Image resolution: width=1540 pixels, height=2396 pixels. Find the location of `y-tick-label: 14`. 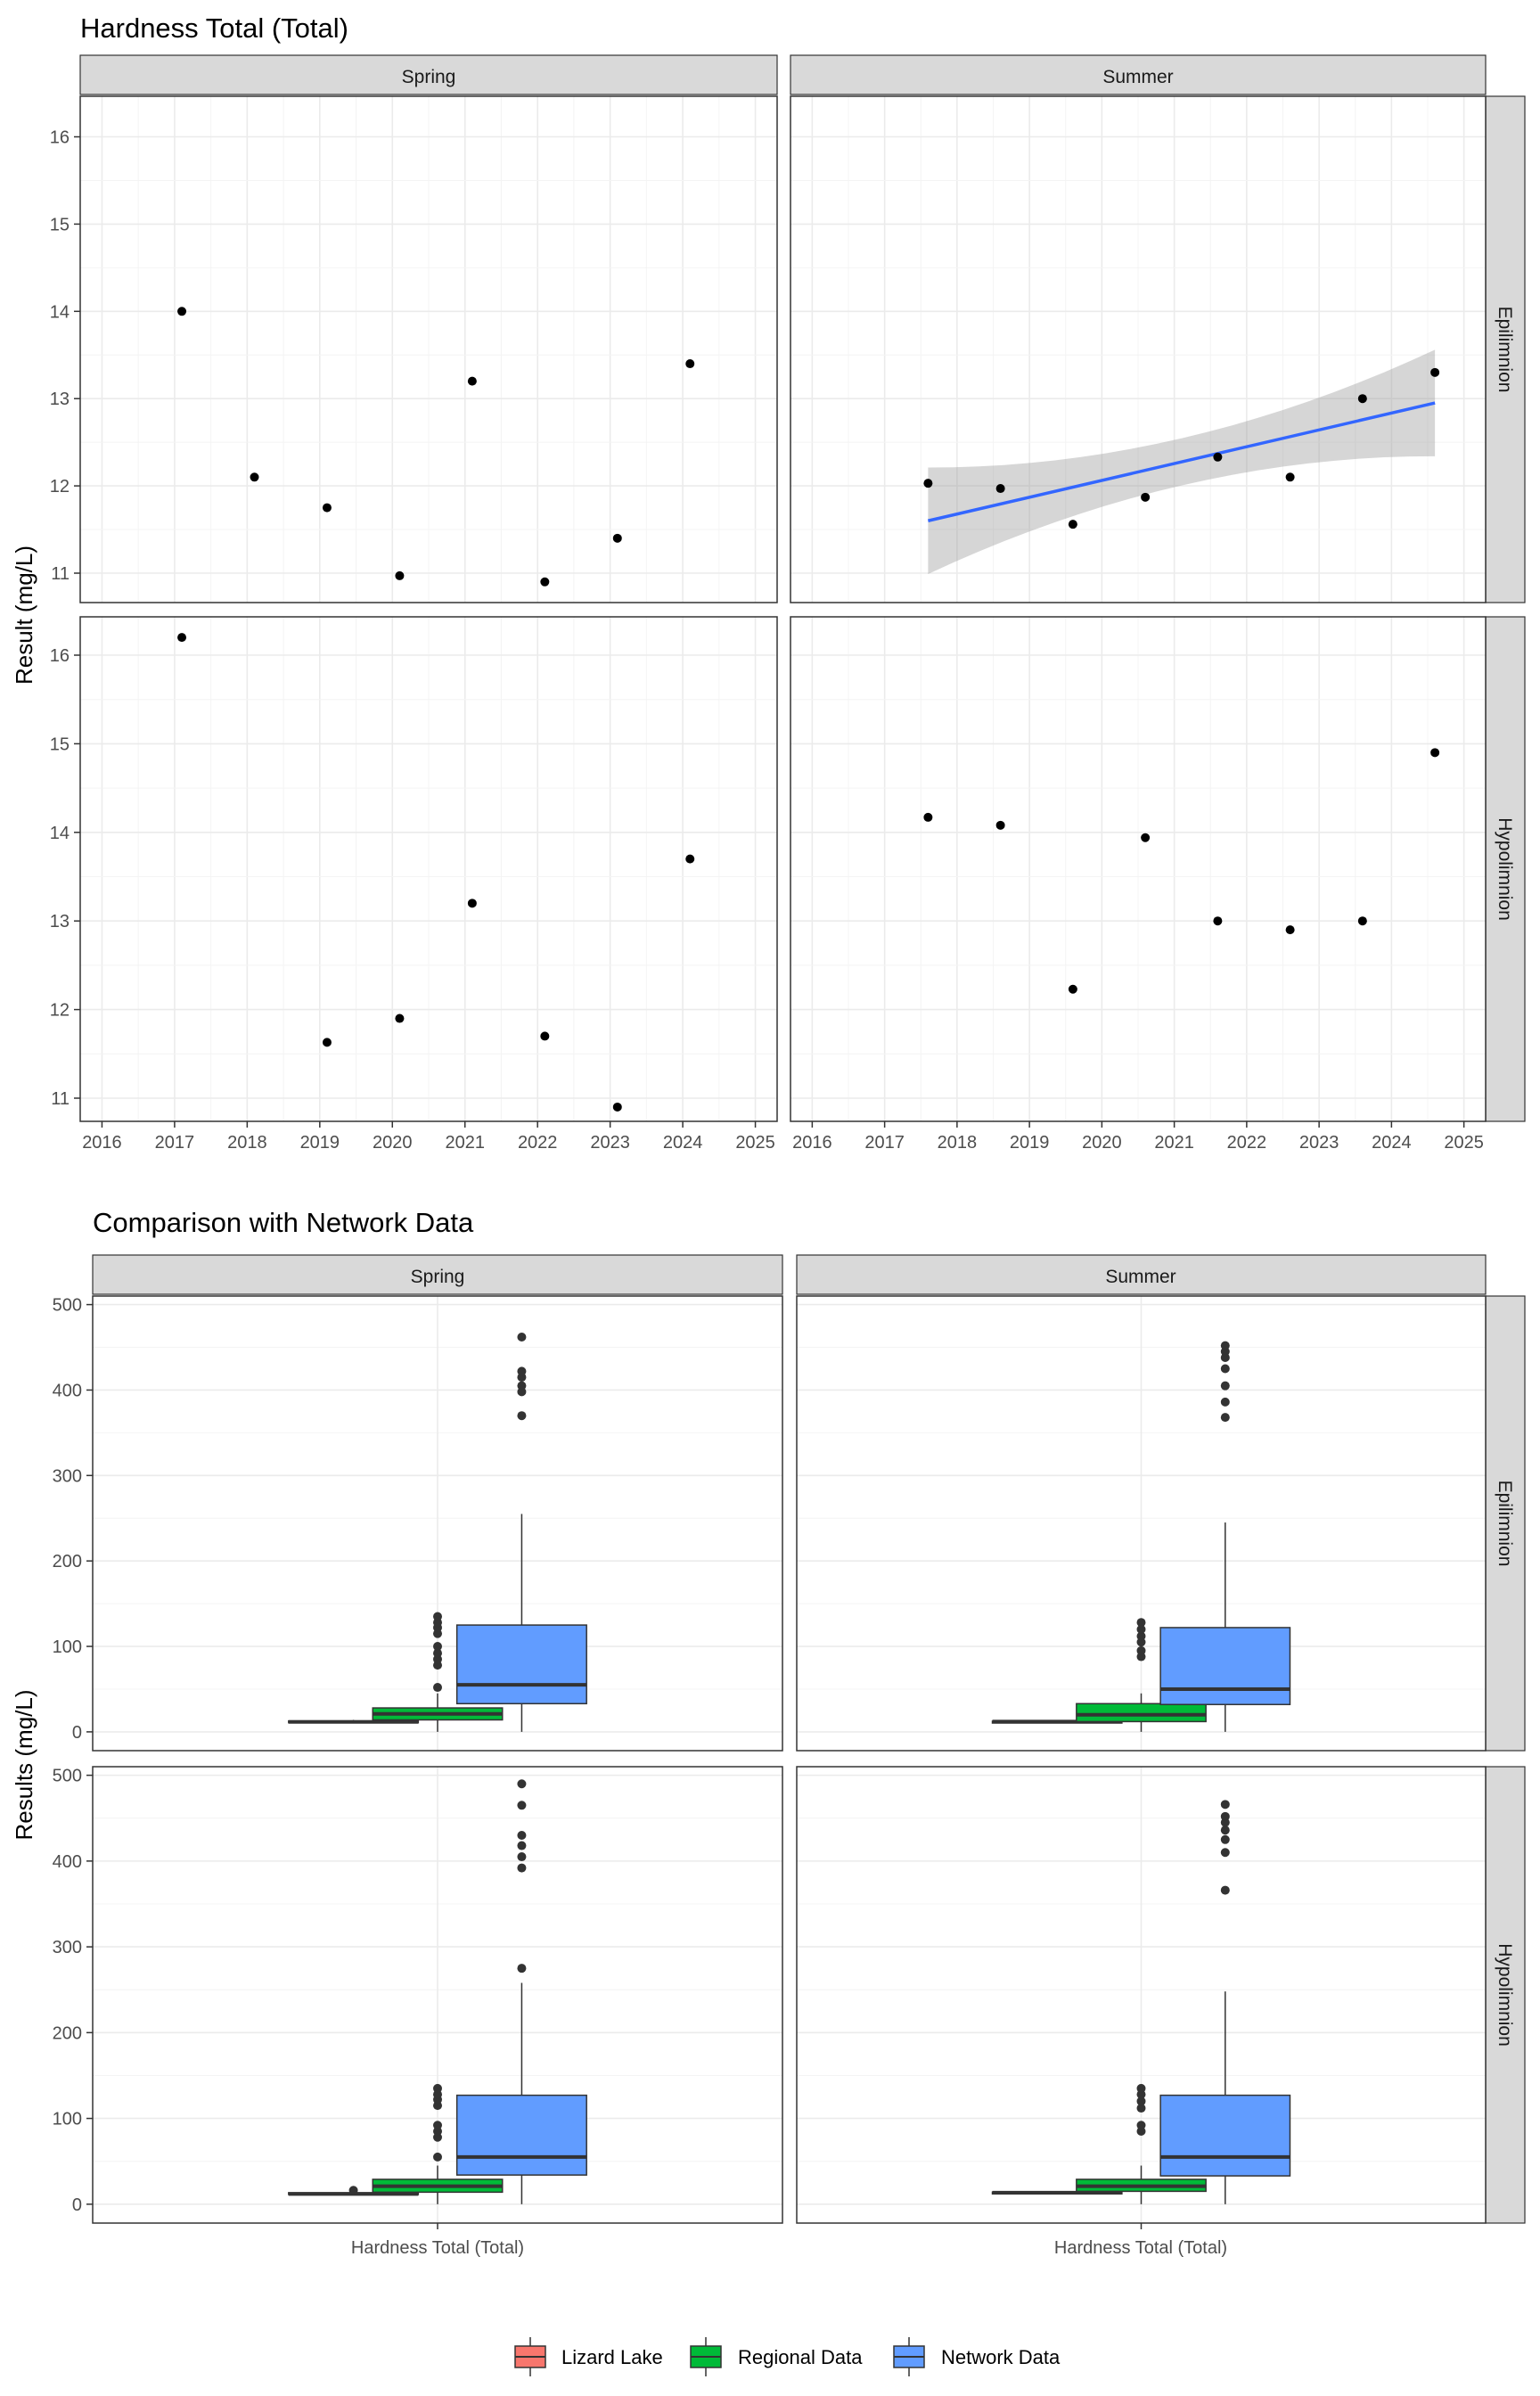

y-tick-label: 14 is located at coordinates (60, 312).